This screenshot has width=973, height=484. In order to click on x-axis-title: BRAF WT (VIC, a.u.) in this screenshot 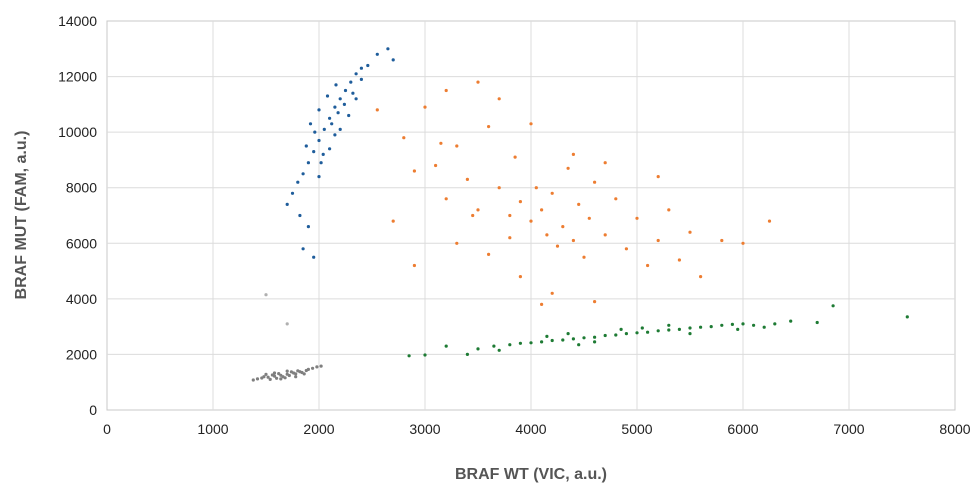, I will do `click(531, 474)`.